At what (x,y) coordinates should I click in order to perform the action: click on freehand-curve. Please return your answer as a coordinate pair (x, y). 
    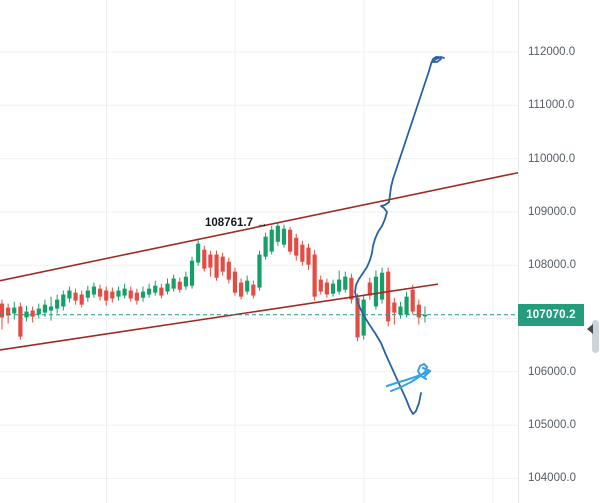
    Looking at the image, I should click on (399, 235).